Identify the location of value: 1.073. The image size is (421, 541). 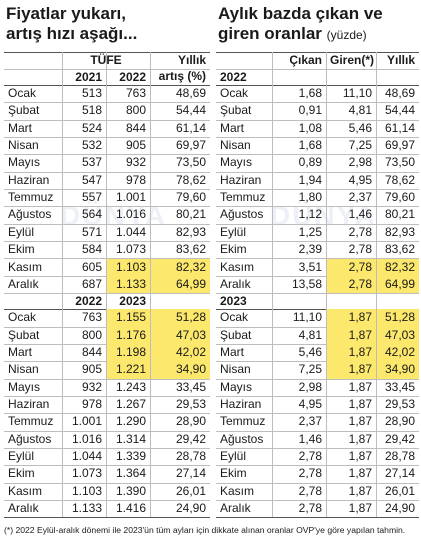
(86, 473).